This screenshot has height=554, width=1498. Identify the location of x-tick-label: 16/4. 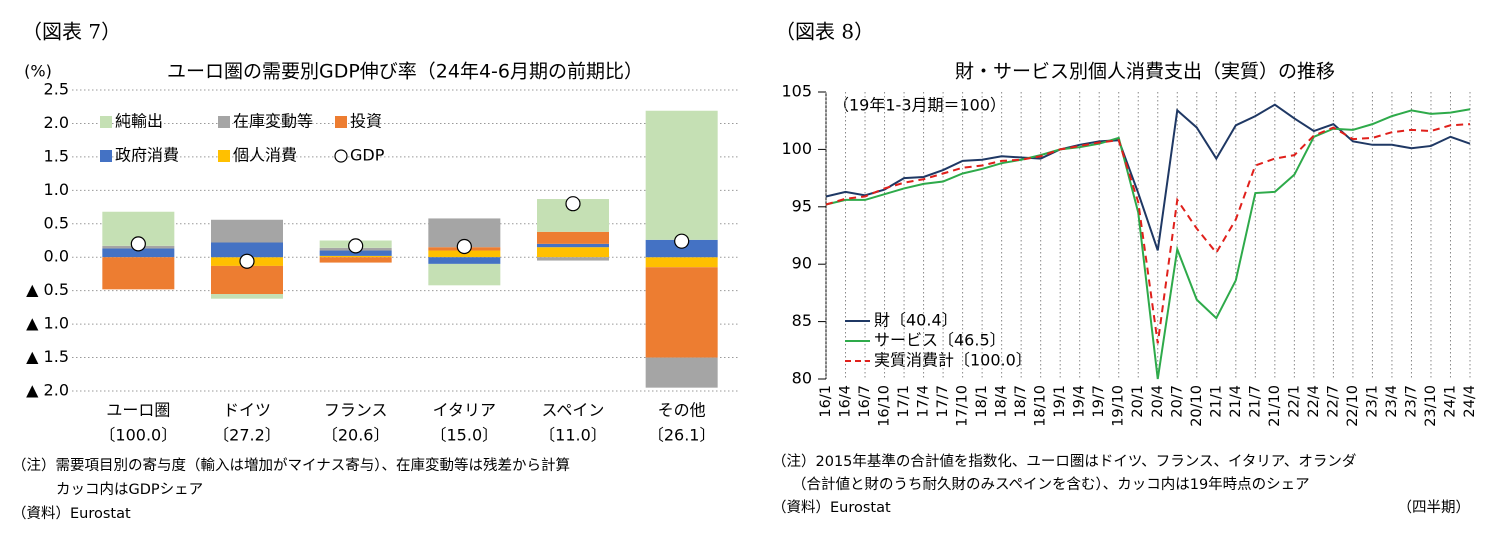
(846, 401).